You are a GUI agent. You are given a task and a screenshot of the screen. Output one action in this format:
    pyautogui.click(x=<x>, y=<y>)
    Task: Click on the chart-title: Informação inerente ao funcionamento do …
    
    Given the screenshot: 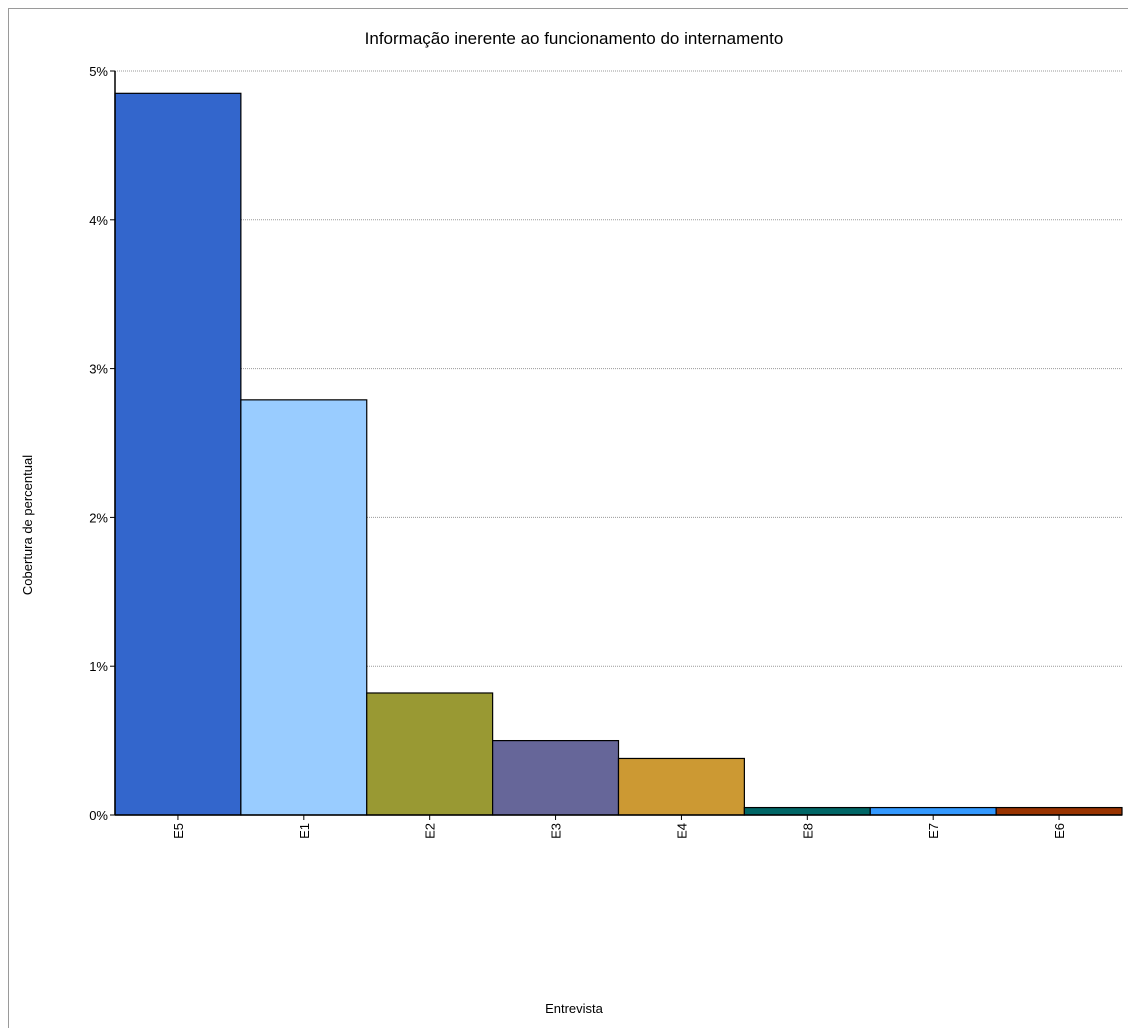 What is the action you would take?
    pyautogui.click(x=574, y=38)
    